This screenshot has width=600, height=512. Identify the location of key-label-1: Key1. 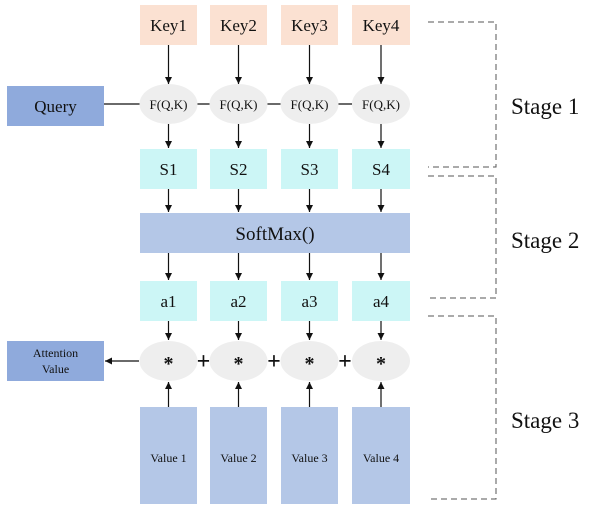
(168, 25).